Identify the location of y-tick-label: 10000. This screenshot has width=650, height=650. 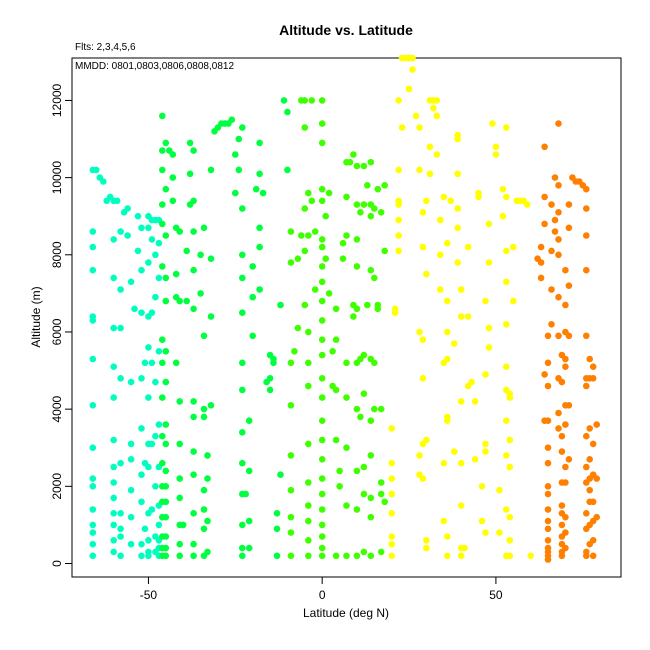
(57, 178).